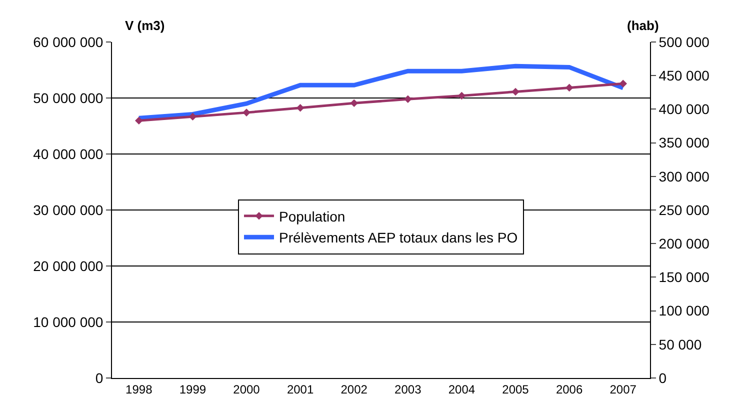 The width and height of the screenshot is (738, 410). Describe the element at coordinates (68, 322) in the screenshot. I see `y-tick-label: 10 000 000` at that location.